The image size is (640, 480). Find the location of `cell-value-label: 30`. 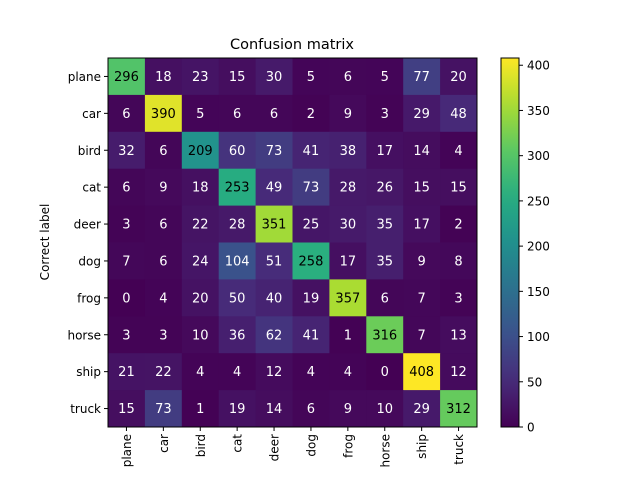

cell-value-label: 30 is located at coordinates (274, 77).